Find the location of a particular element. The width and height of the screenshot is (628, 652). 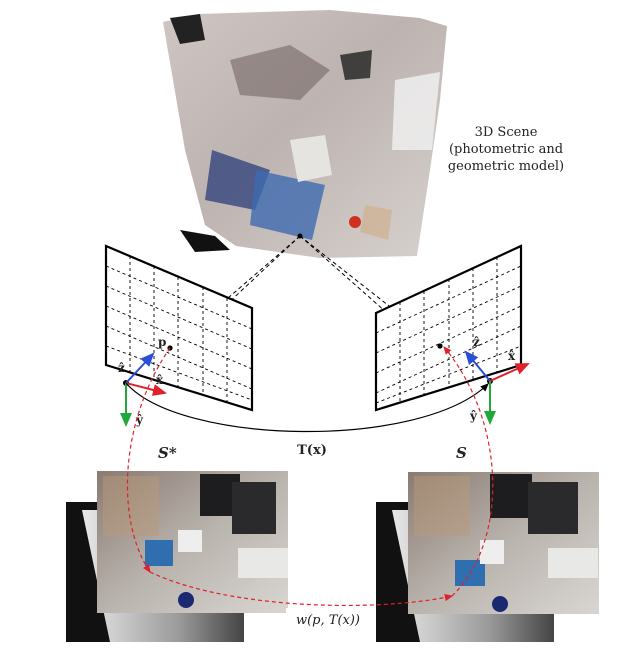

right-camera-frame is located at coordinates (497, 387).